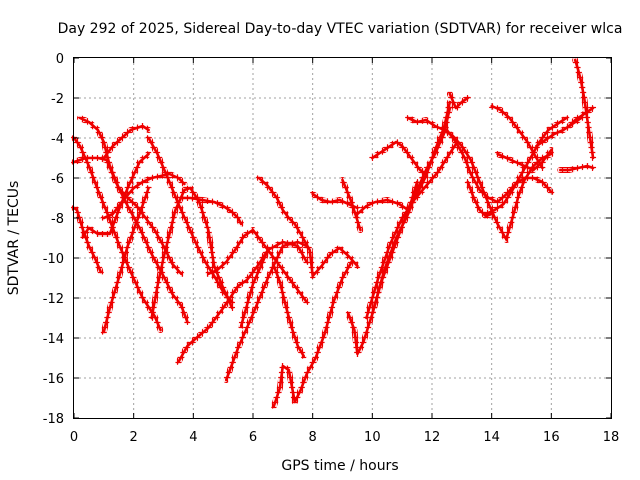 The width and height of the screenshot is (640, 480). What do you see at coordinates (432, 437) in the screenshot?
I see `x-tick-label: 12` at bounding box center [432, 437].